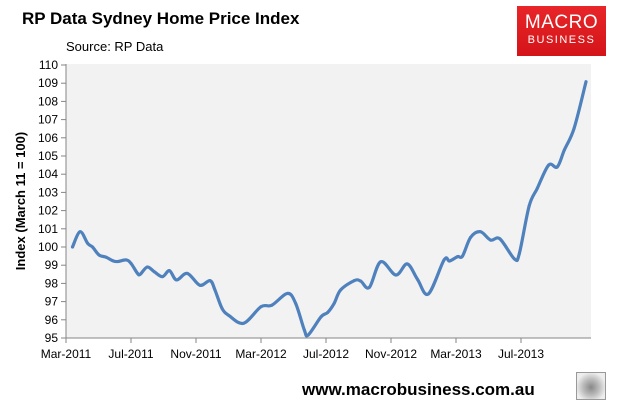  What do you see at coordinates (195, 354) in the screenshot?
I see `x-tick-label: Nov-2011` at bounding box center [195, 354].